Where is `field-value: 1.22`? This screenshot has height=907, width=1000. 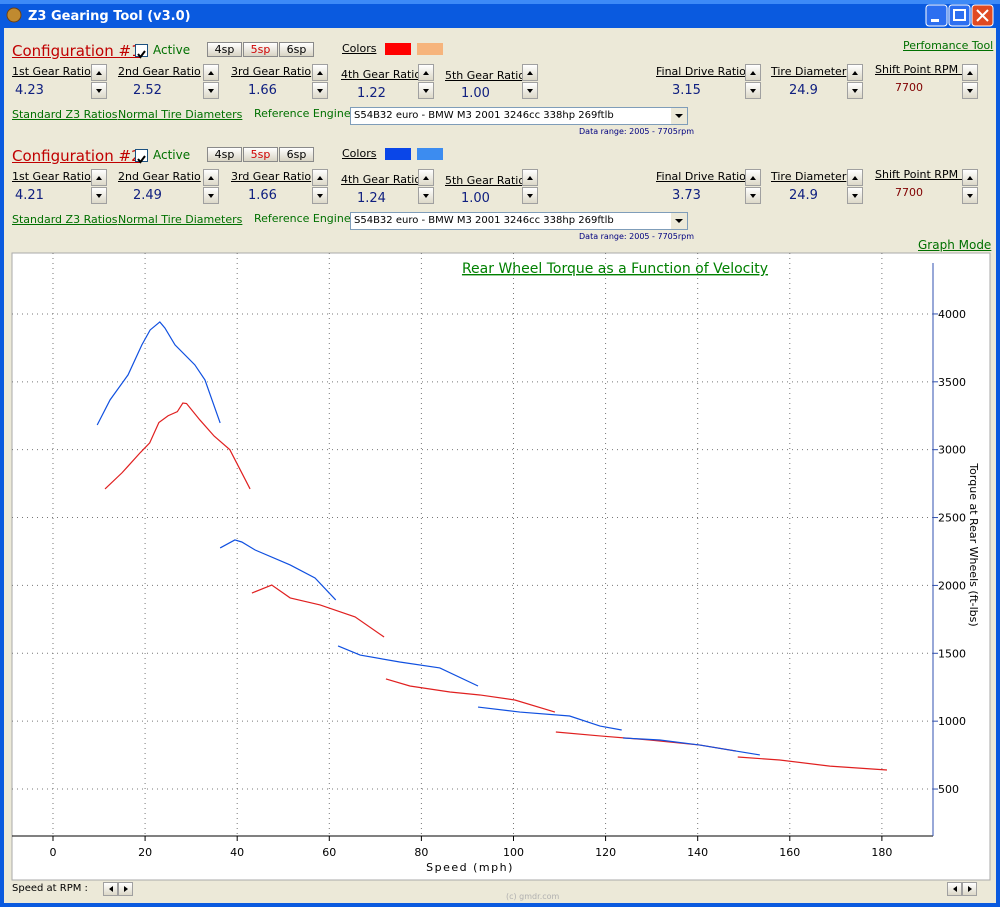 field-value: 1.22 is located at coordinates (371, 93).